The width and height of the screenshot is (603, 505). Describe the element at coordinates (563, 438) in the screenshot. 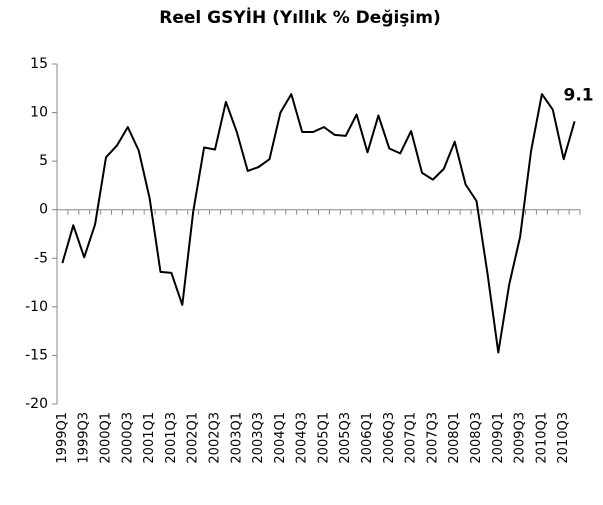

I see `x-tick-label: 2010Q3` at that location.